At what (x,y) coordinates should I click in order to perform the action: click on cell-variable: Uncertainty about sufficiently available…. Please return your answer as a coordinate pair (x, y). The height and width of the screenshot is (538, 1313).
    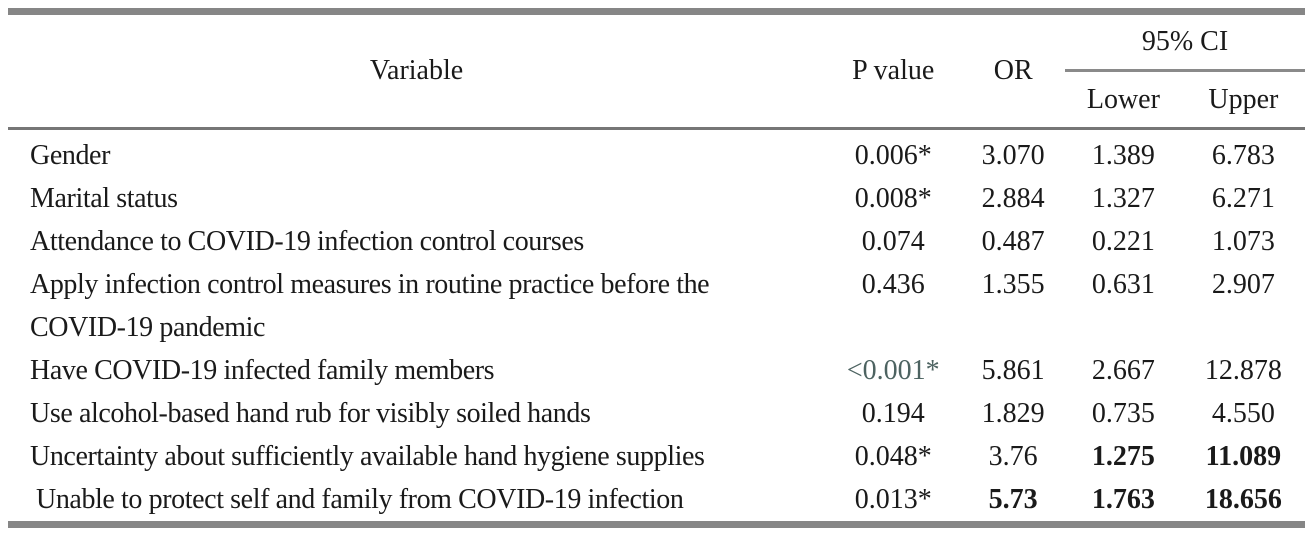
    Looking at the image, I should click on (367, 456).